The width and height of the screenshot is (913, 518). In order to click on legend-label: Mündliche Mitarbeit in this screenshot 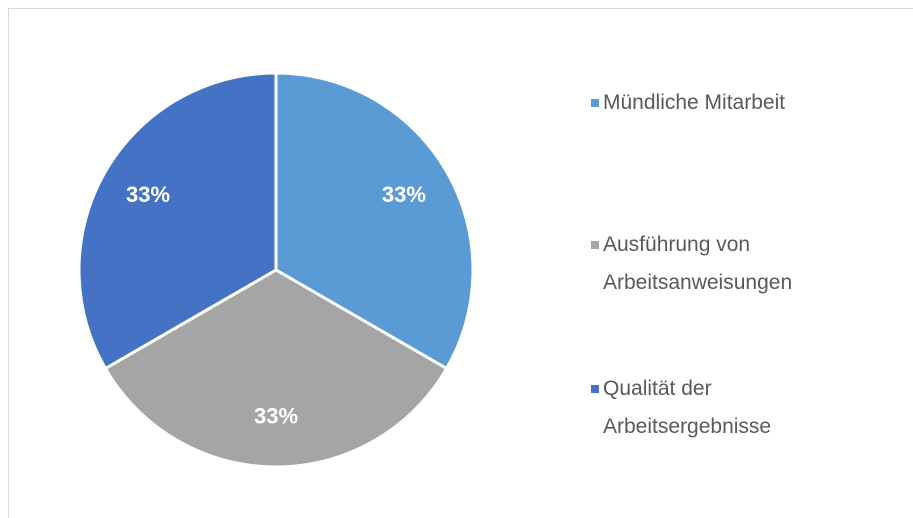, I will do `click(694, 102)`.